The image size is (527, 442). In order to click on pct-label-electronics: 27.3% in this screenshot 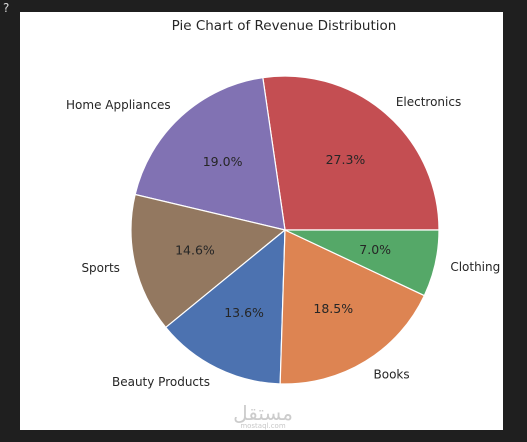, I will do `click(346, 159)`.